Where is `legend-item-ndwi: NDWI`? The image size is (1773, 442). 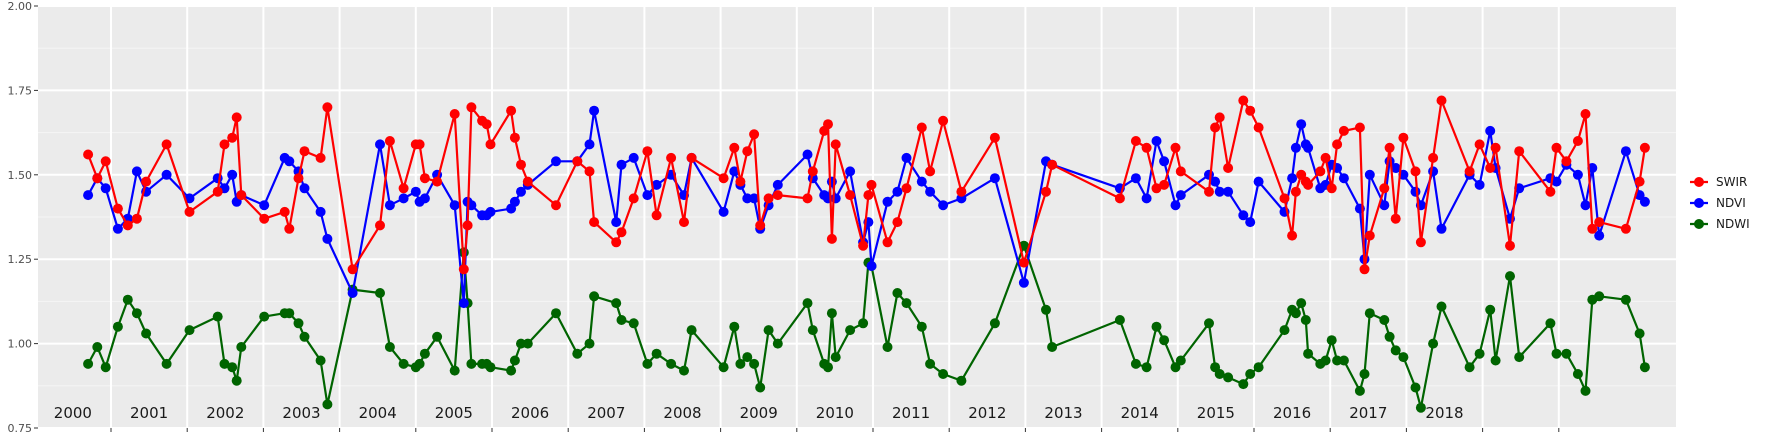
legend-item-ndwi: NDWI is located at coordinates (1720, 224).